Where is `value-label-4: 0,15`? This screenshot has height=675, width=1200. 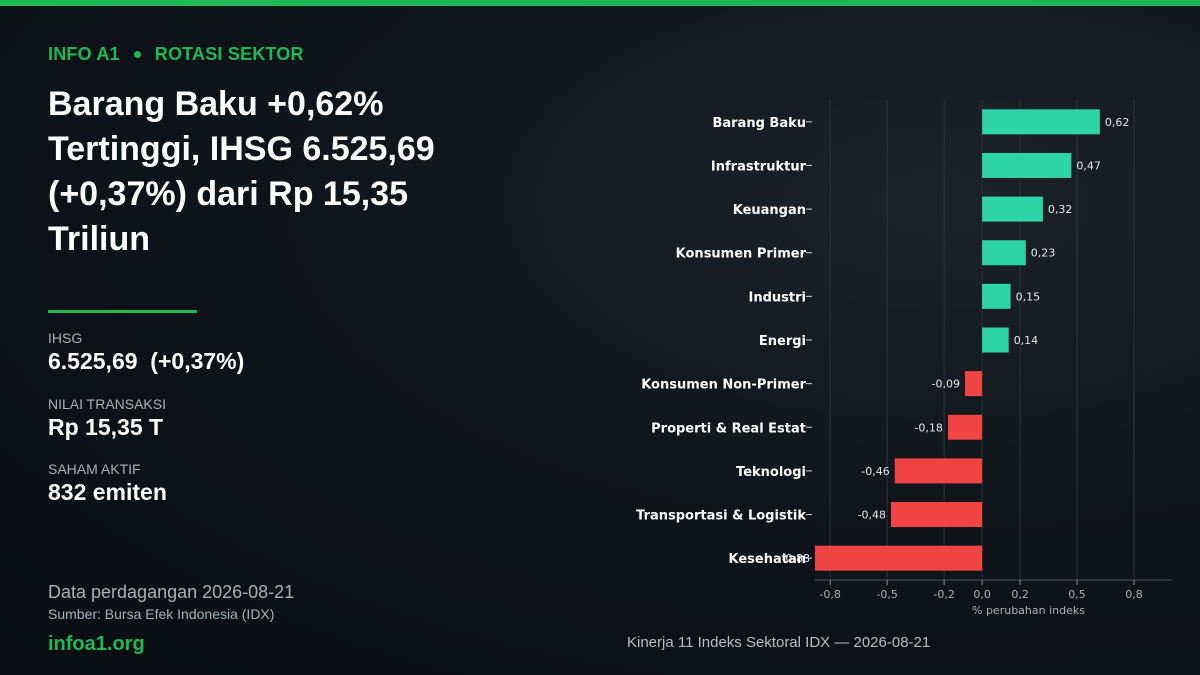 value-label-4: 0,15 is located at coordinates (1028, 296).